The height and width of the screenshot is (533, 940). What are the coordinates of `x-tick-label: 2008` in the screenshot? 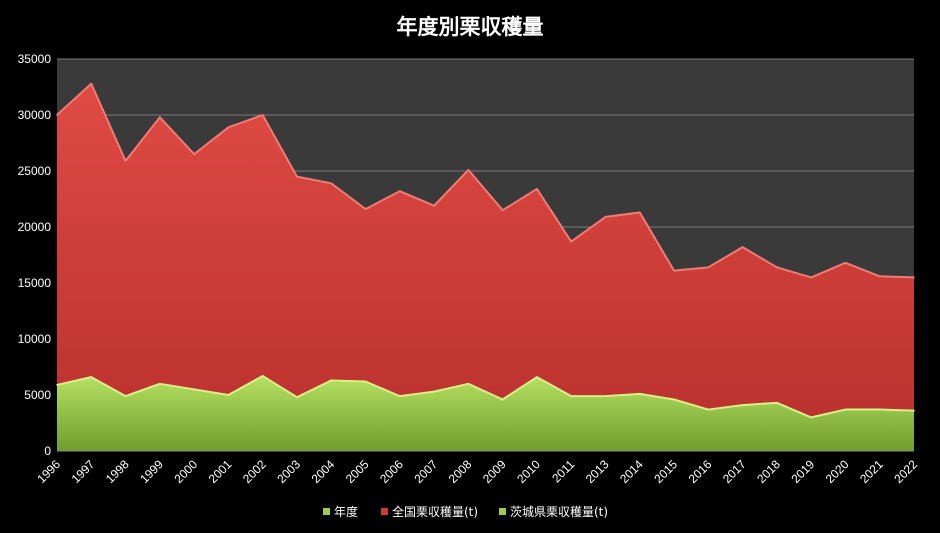 It's located at (460, 471).